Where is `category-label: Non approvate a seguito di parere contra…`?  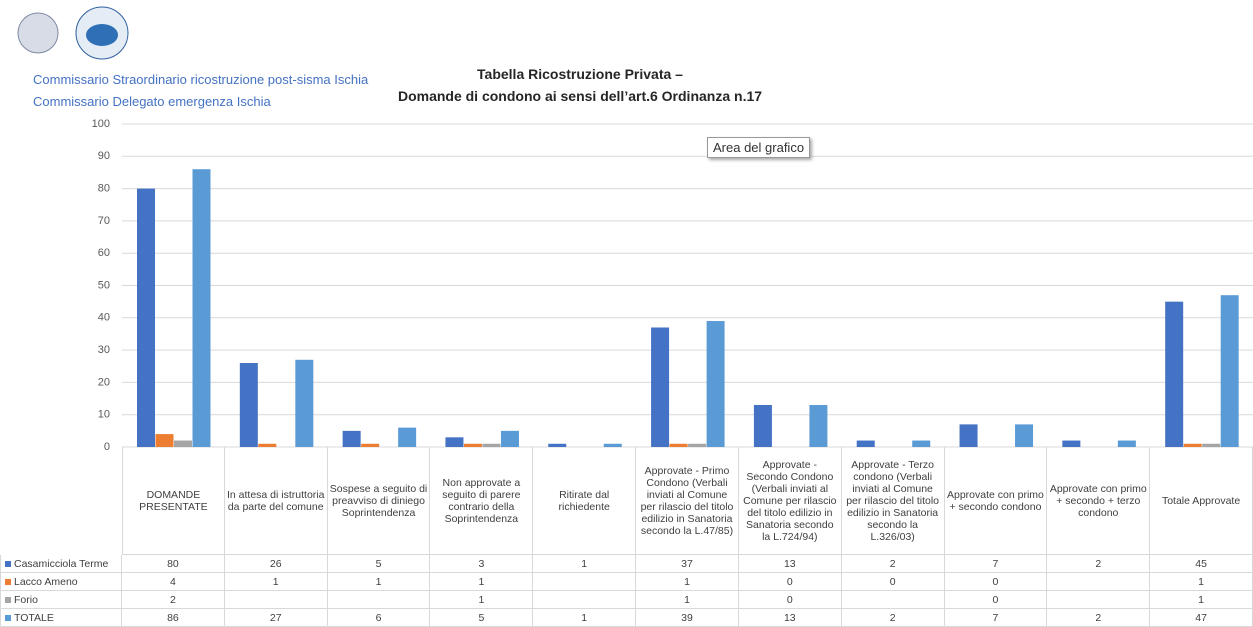
category-label: Non approvate a seguito di parere contra… is located at coordinates (482, 501).